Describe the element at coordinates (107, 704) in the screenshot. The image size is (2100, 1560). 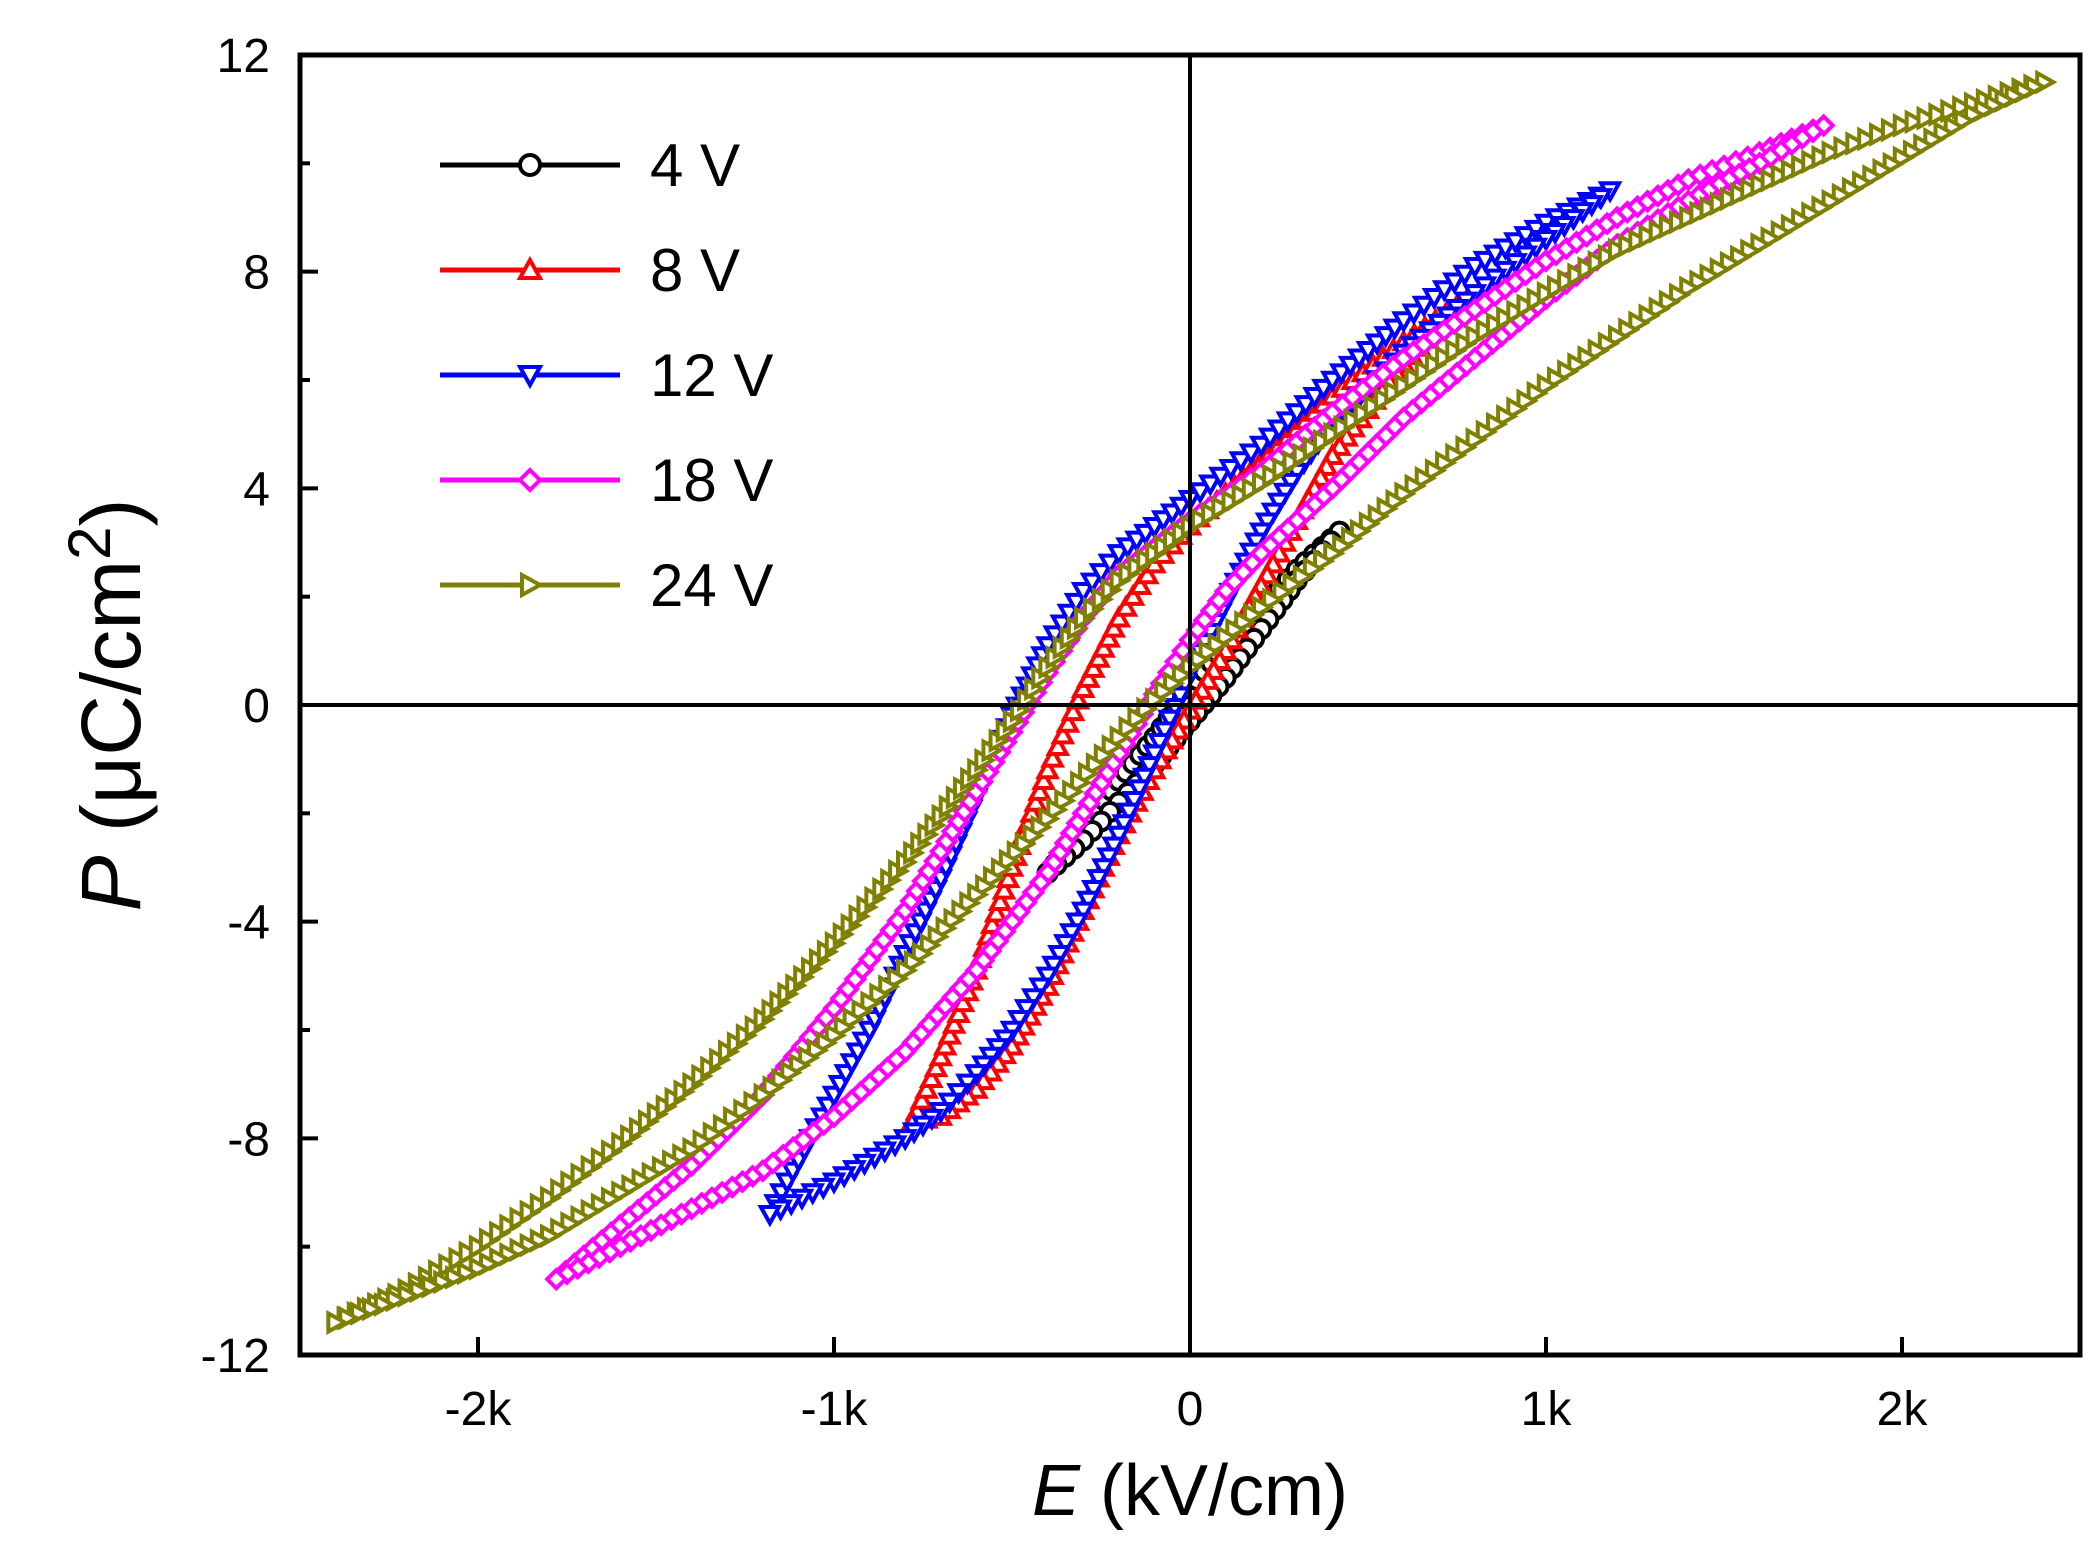
I see `y-axis-title: P (μC/cm2)` at that location.